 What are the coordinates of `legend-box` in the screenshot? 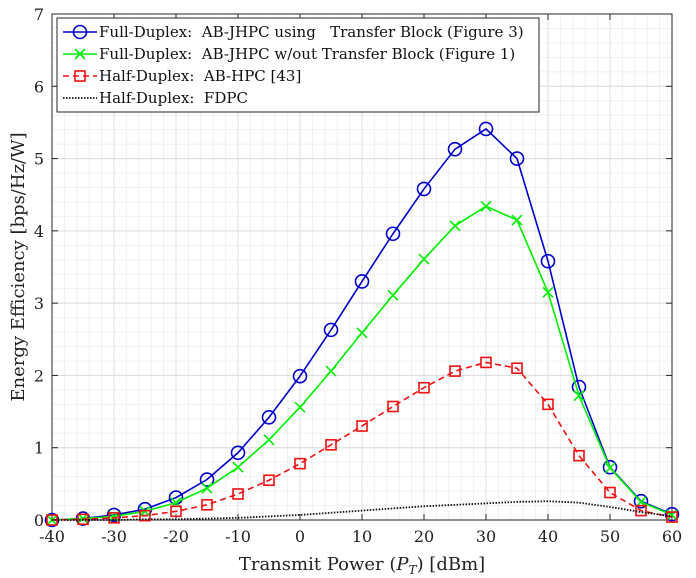 It's located at (298, 65).